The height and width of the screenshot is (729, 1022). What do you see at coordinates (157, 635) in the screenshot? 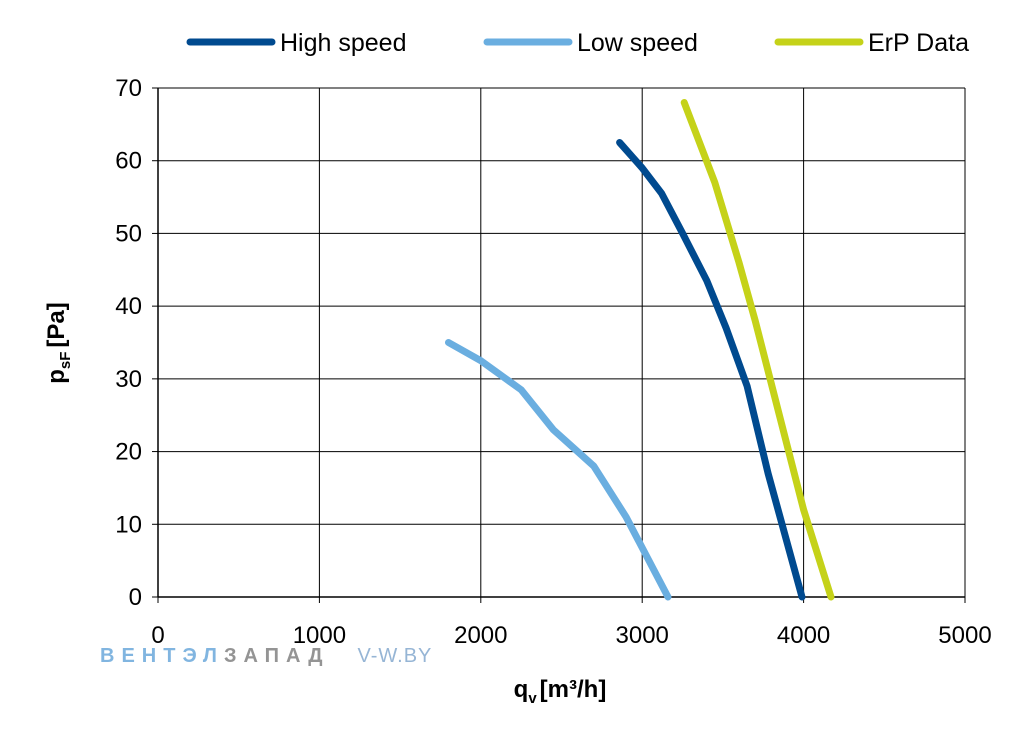
I see `x-tick-label: 0` at bounding box center [157, 635].